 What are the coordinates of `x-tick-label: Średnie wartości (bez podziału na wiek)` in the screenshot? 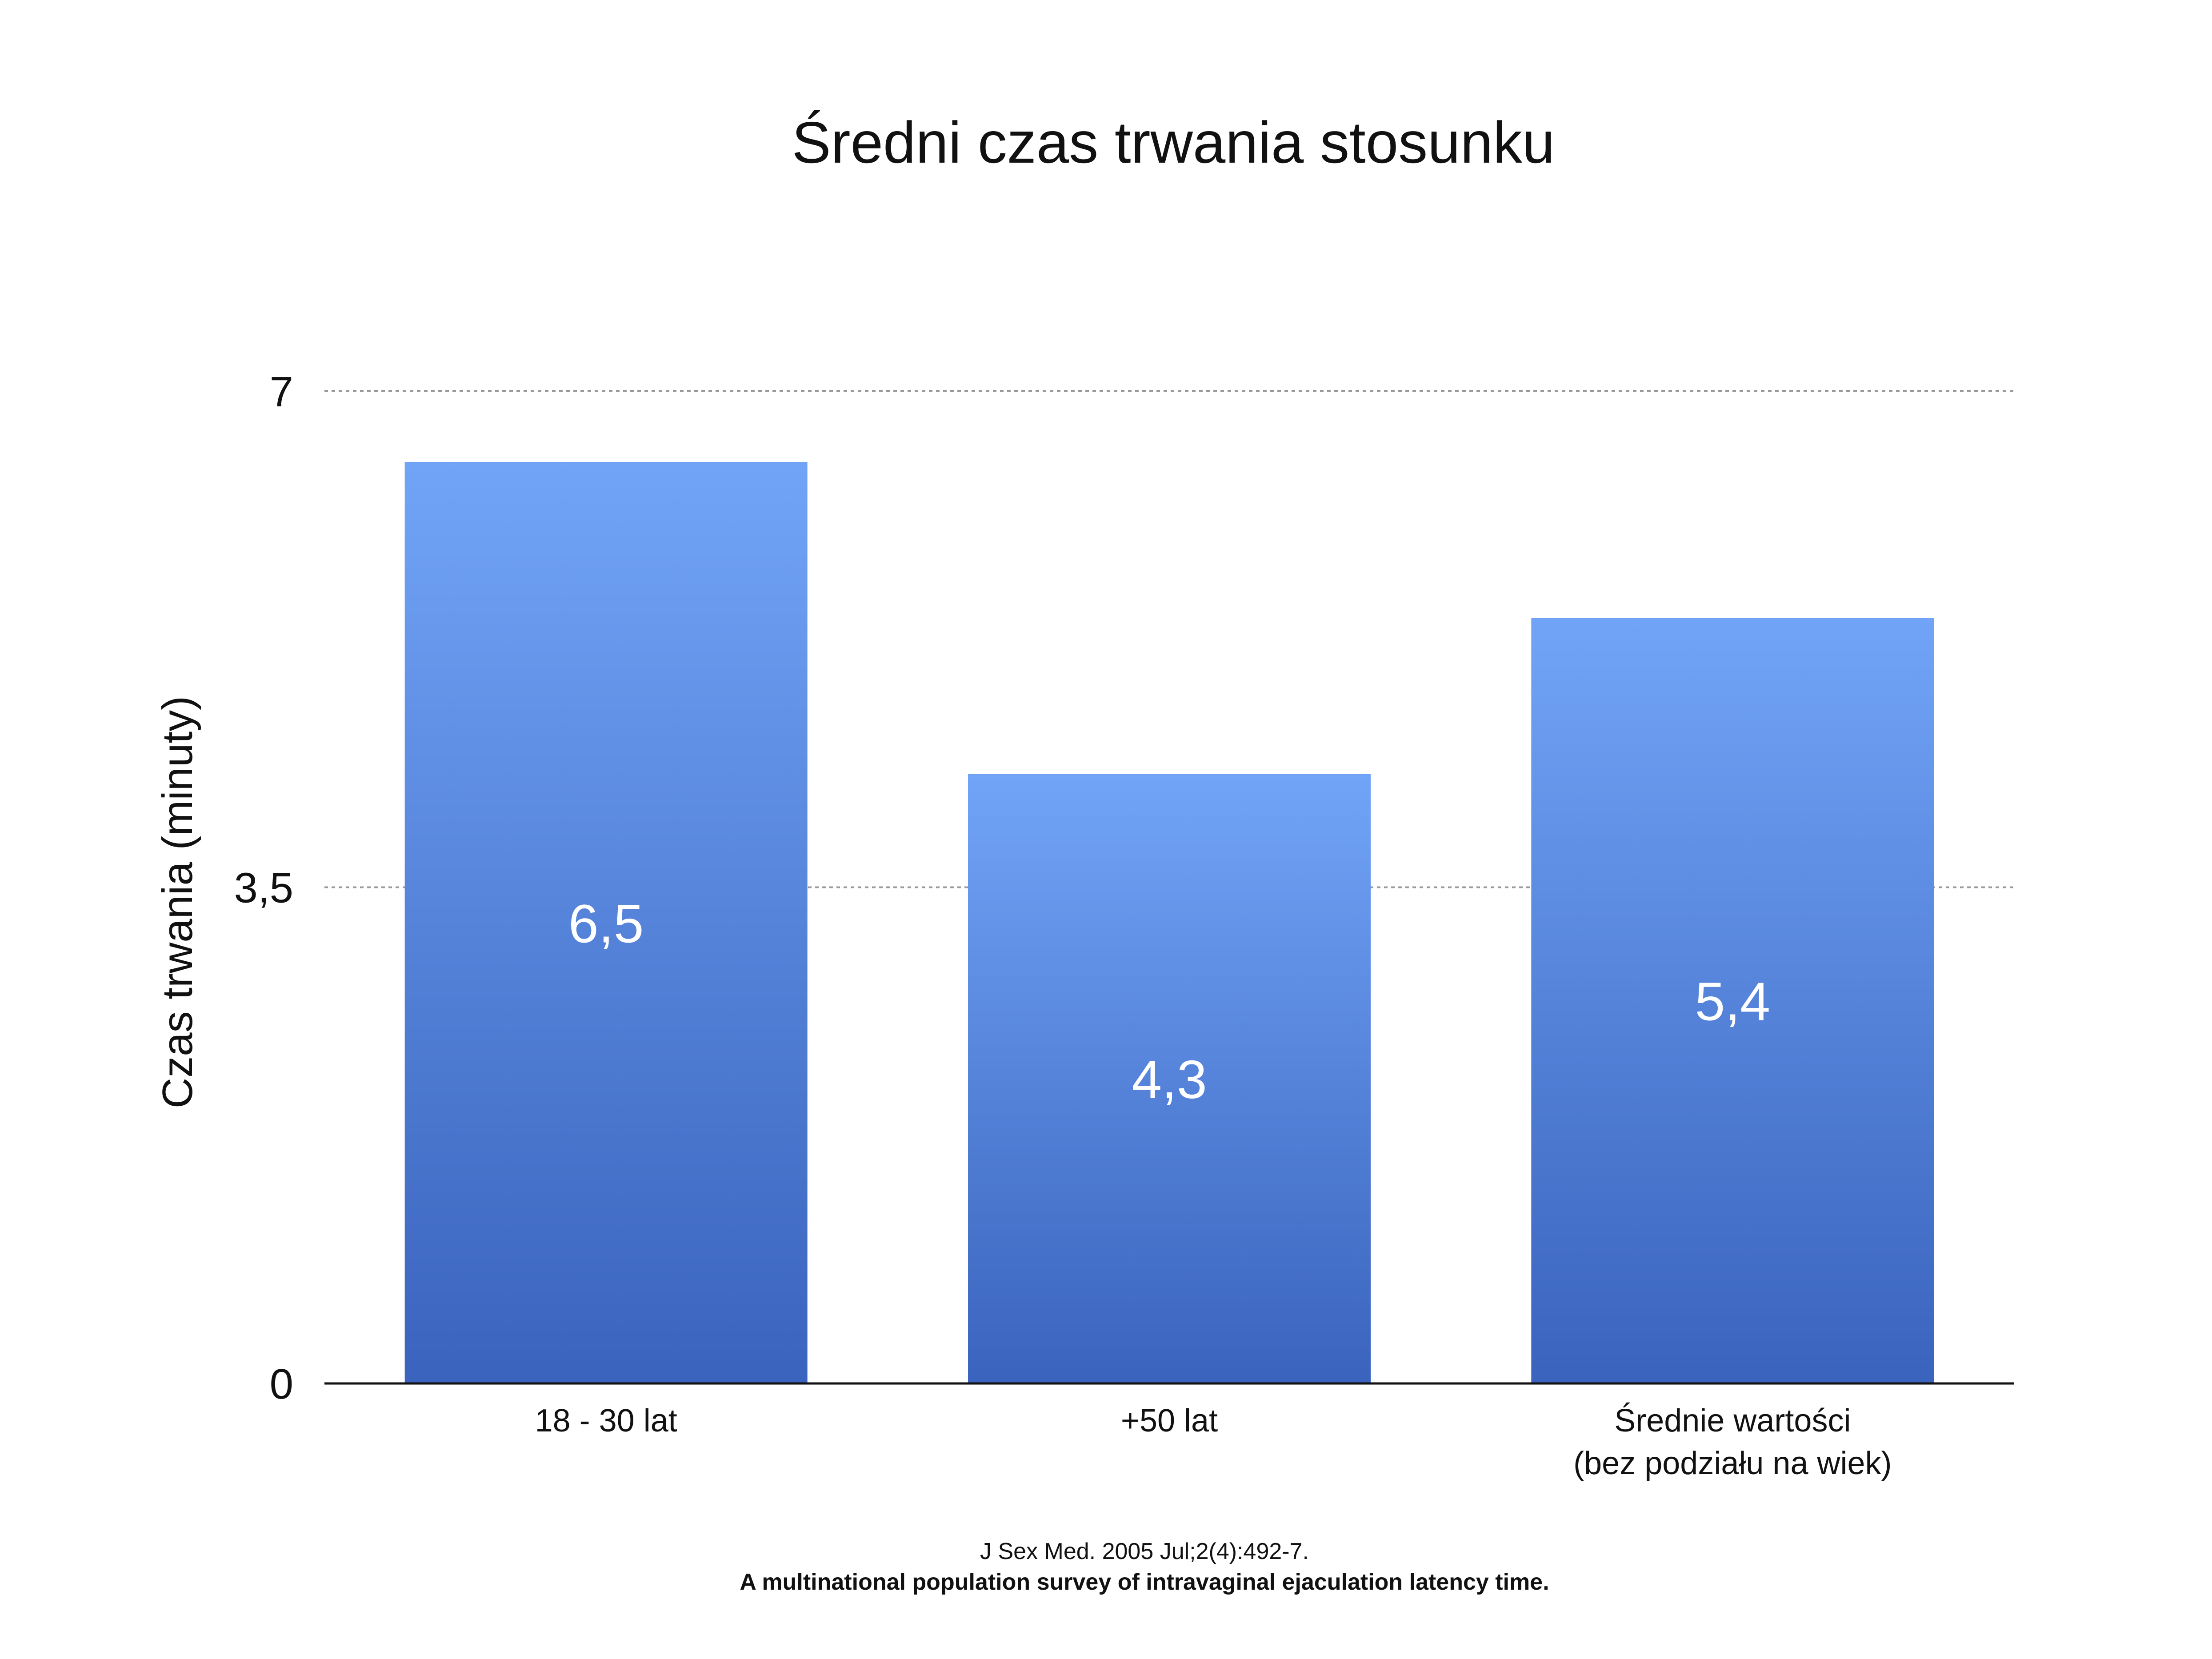 It's located at (1732, 1442).